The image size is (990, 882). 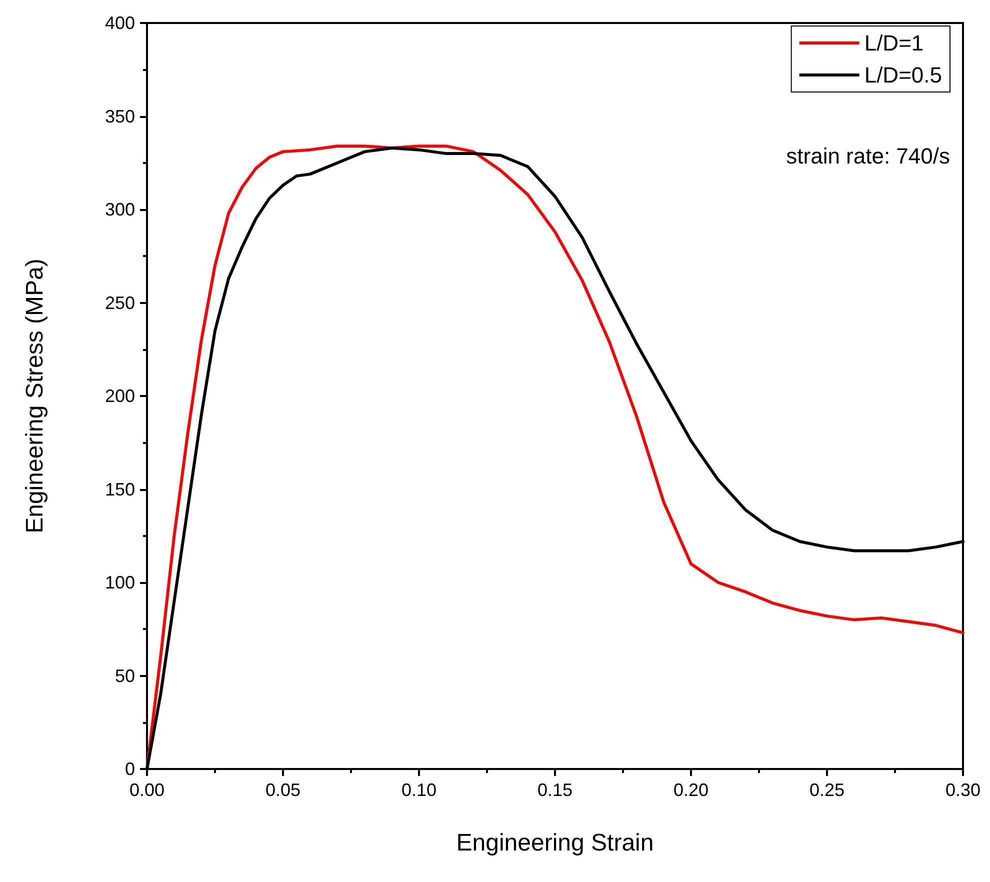 What do you see at coordinates (119, 302) in the screenshot?
I see `y-tick-label: 250` at bounding box center [119, 302].